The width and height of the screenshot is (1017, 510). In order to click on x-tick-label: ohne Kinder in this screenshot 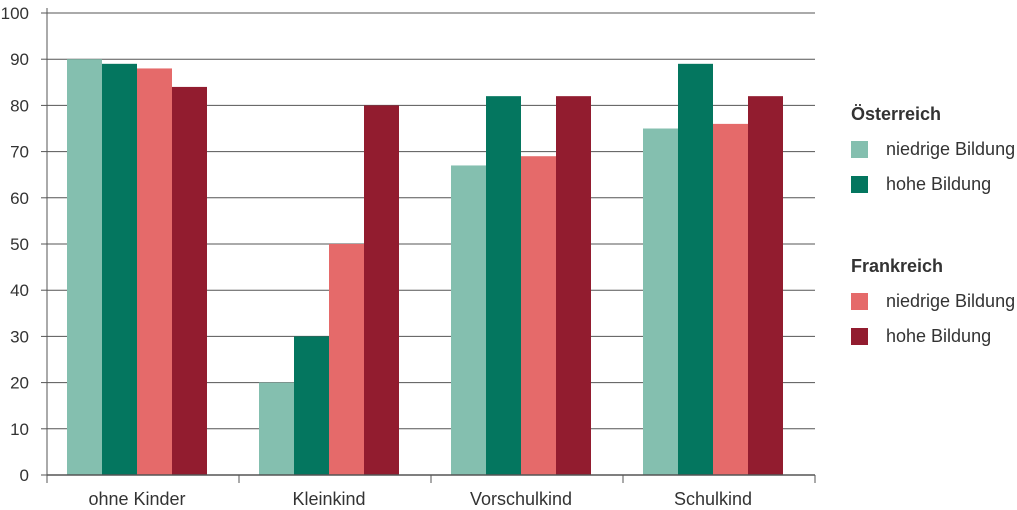, I will do `click(136, 499)`.